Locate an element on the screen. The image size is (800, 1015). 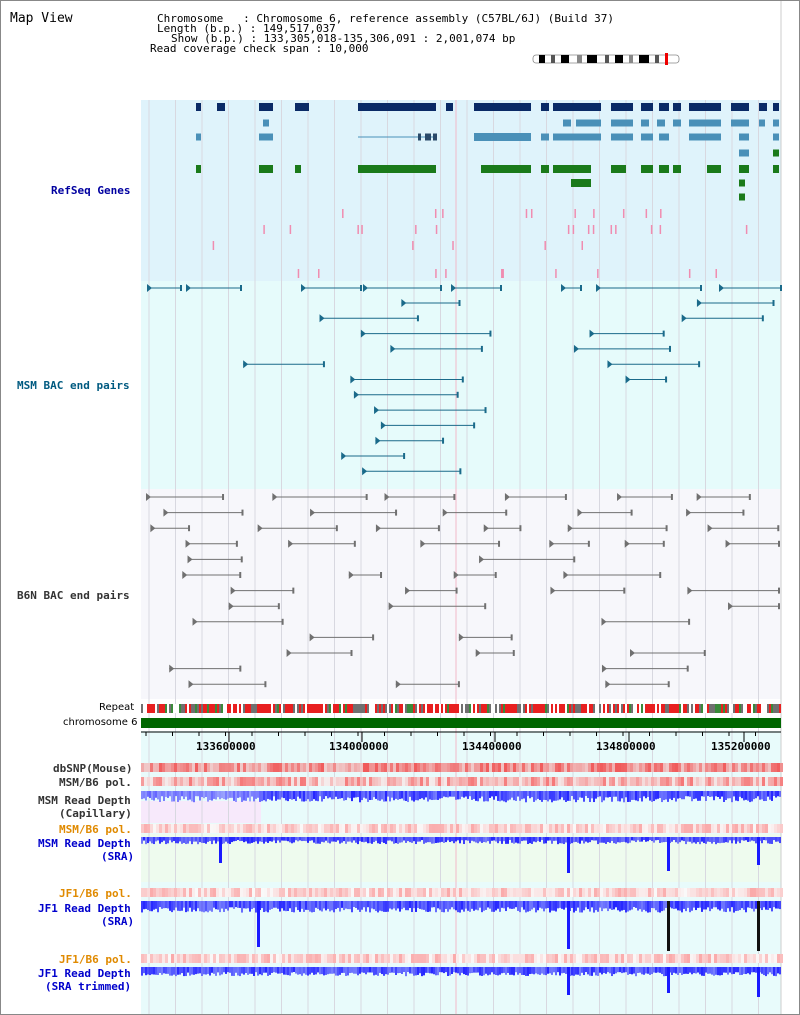
track-label-refseq: RefSeq Genes is located at coordinates (91, 190).